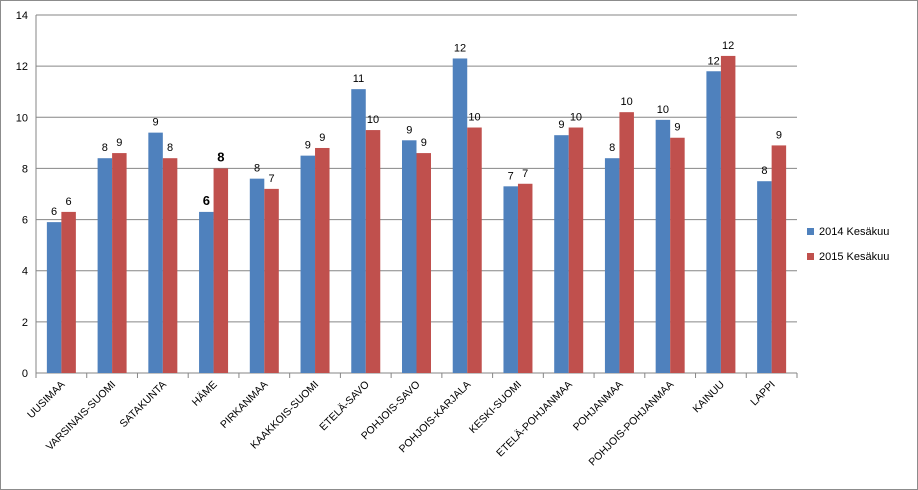 The height and width of the screenshot is (490, 918). Describe the element at coordinates (854, 257) in the screenshot. I see `legend-label: 2015 Kesäkuu` at that location.